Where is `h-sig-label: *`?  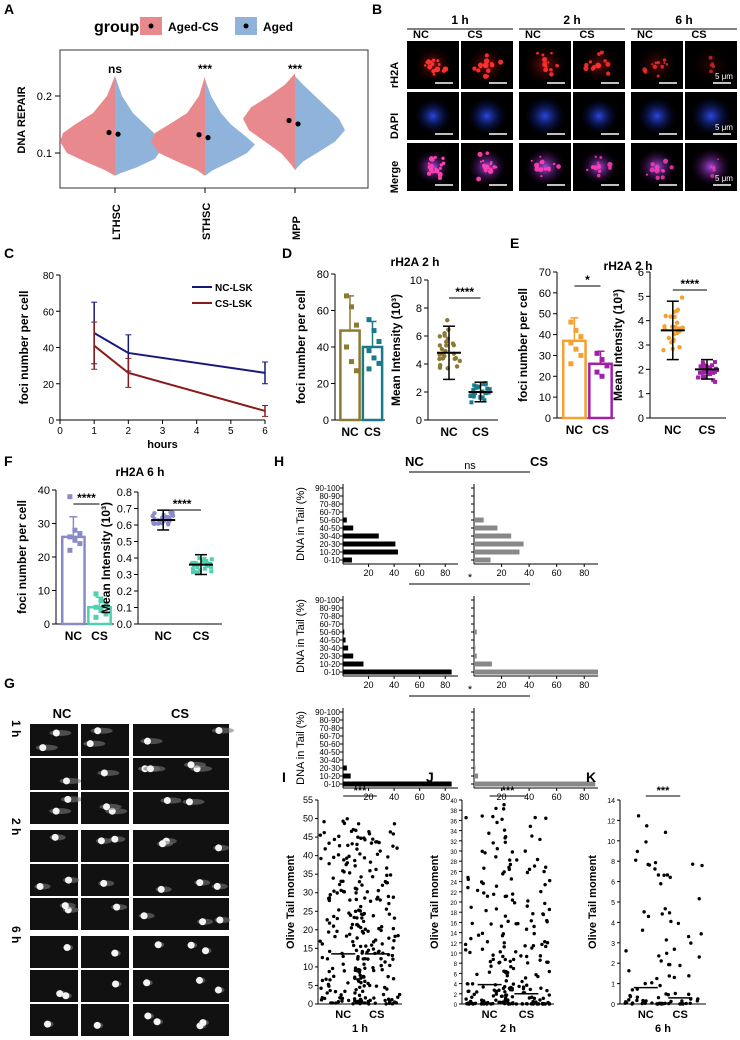
h-sig-label: * is located at coordinates (470, 690).